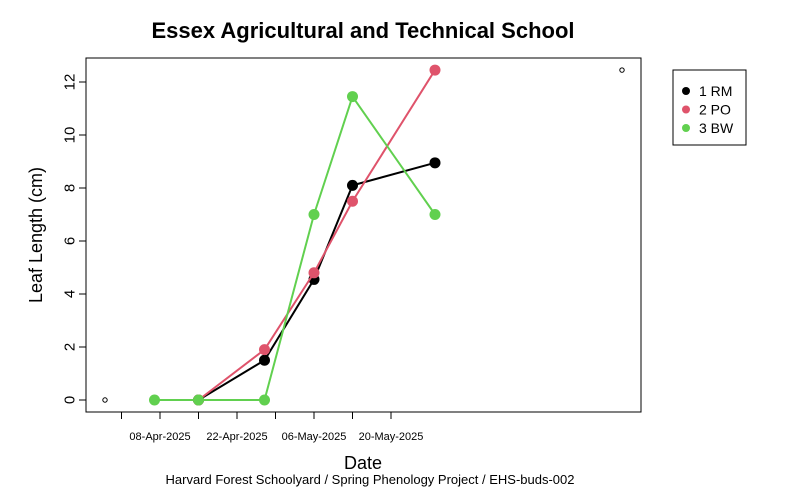 This screenshot has height=500, width=800. I want to click on x-tick-label: 08-Apr-2025, so click(159, 437).